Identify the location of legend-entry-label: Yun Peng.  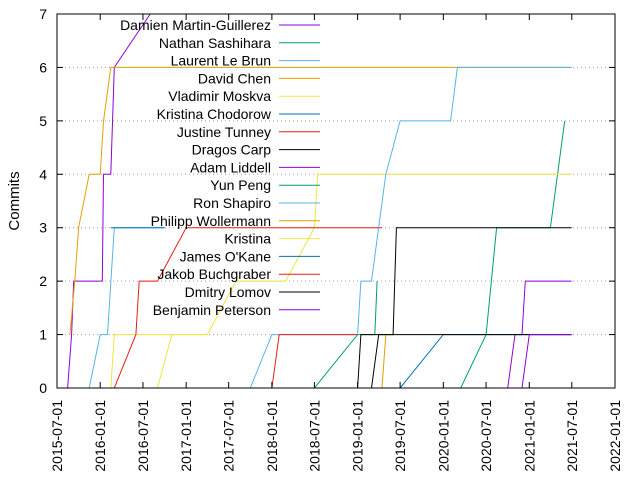
(240, 185).